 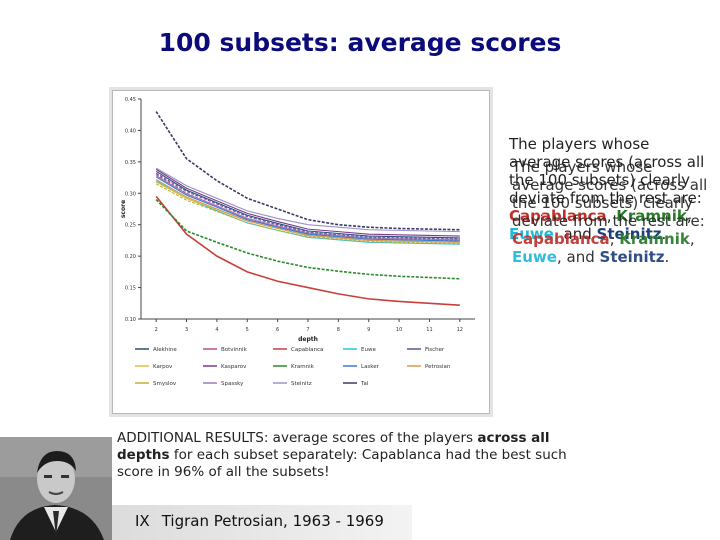 I want to click on legend-label-karpov: Karpov, so click(x=163, y=367).